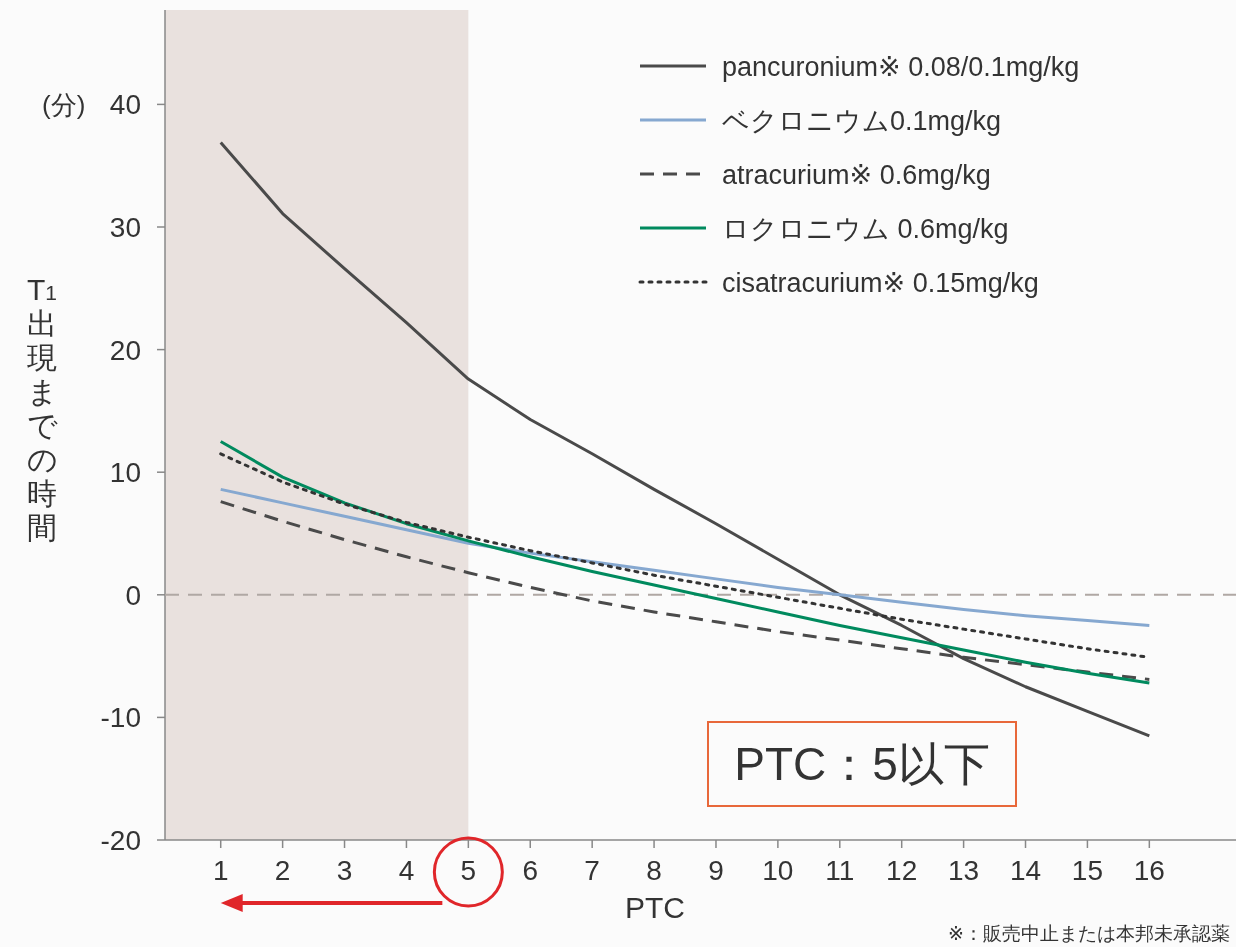  Describe the element at coordinates (1149, 870) in the screenshot. I see `x-tick-label: 16` at that location.